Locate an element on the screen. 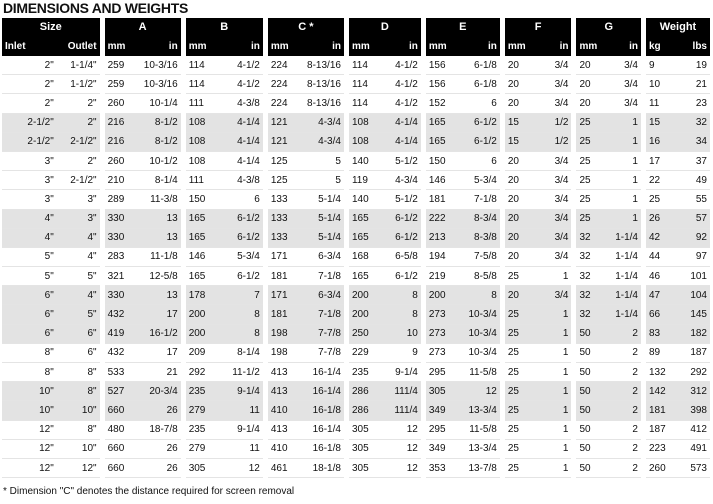  table-cell: 210 is located at coordinates (116, 180).